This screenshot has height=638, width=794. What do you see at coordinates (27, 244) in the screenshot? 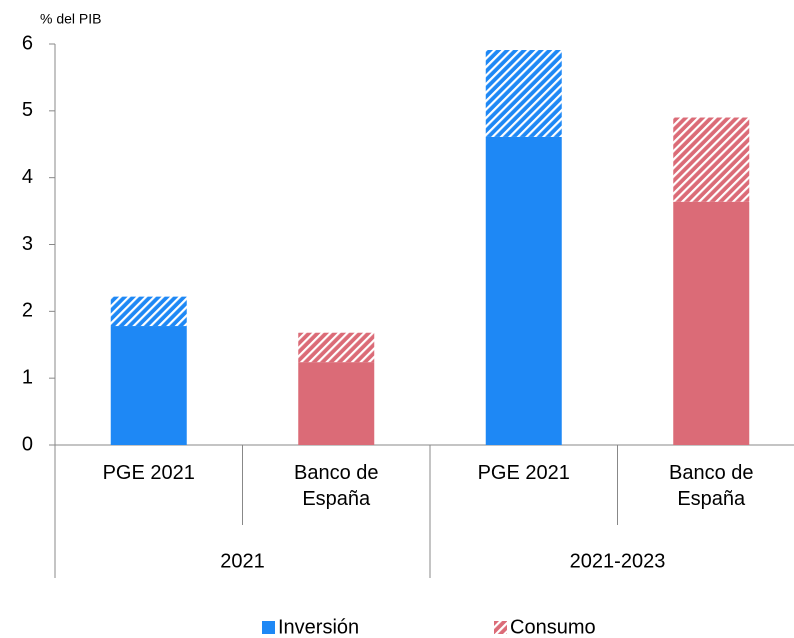
I see `y-tick-label: 3` at bounding box center [27, 244].